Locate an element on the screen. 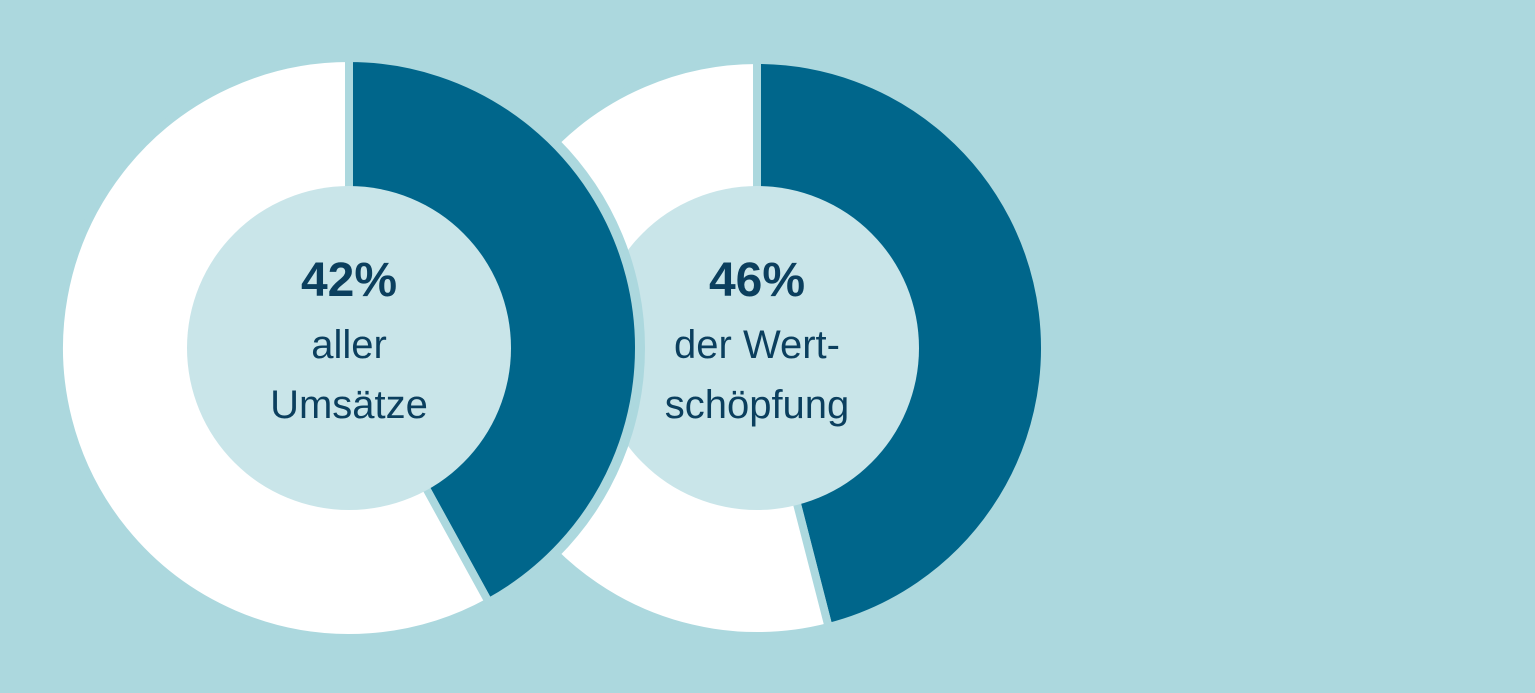  center-percentage: 42% is located at coordinates (349, 280).